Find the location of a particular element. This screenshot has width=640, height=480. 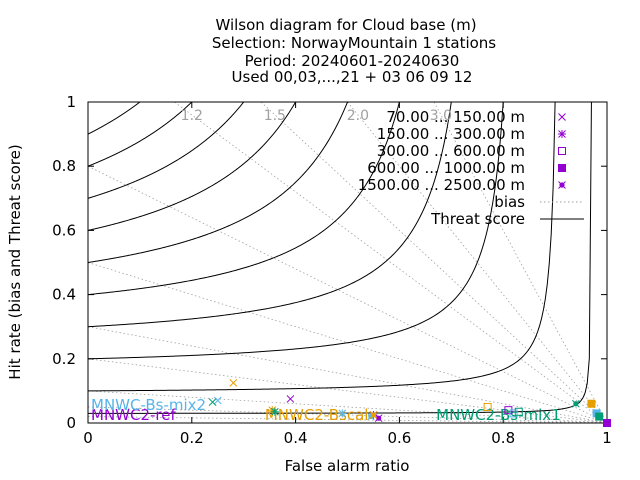

bias-label-1: 1.5 is located at coordinates (275, 116).